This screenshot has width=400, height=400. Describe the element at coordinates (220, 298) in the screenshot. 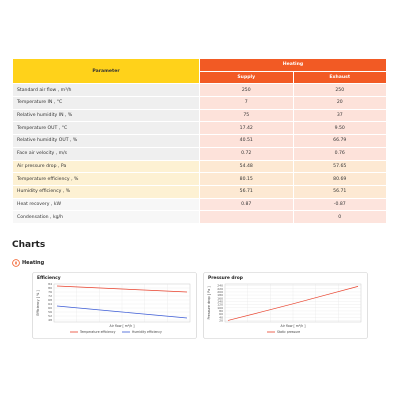

I see `y-tick-label: 160` at that location.